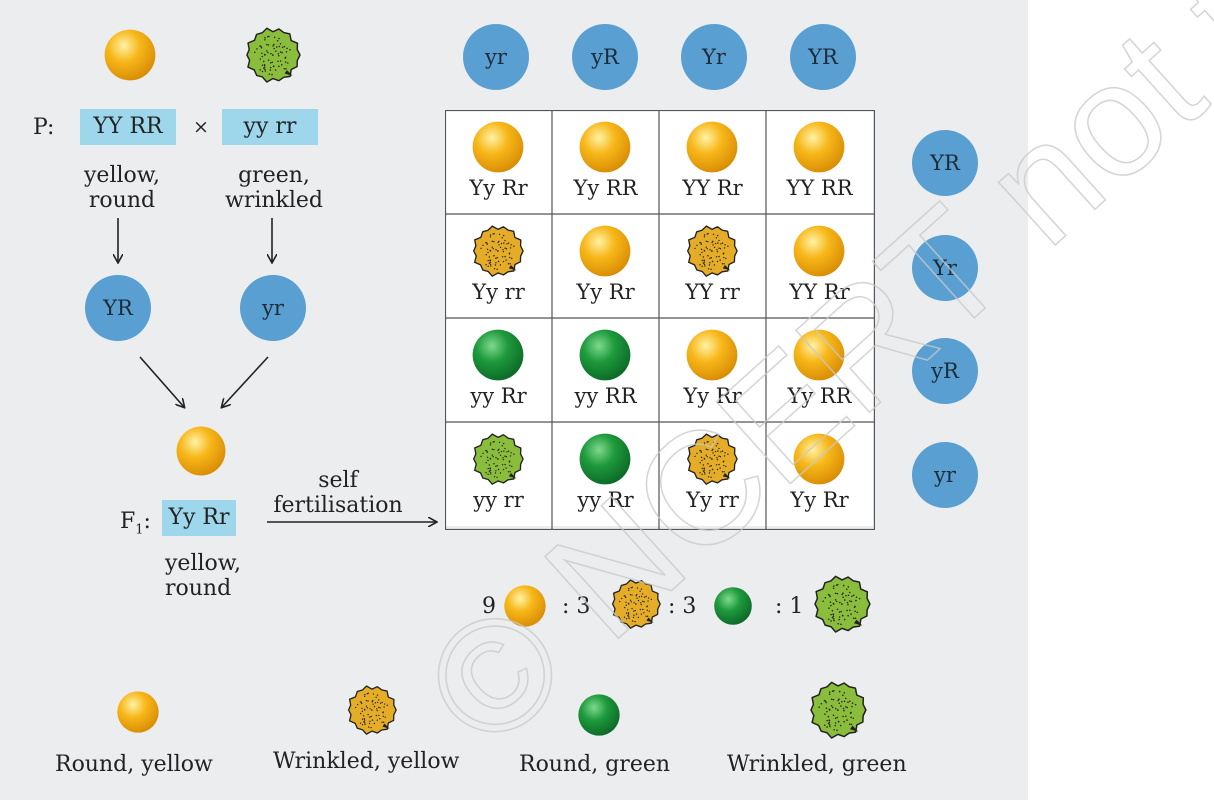  Describe the element at coordinates (273, 55) in the screenshot. I see `parent2-seed-icon` at that location.